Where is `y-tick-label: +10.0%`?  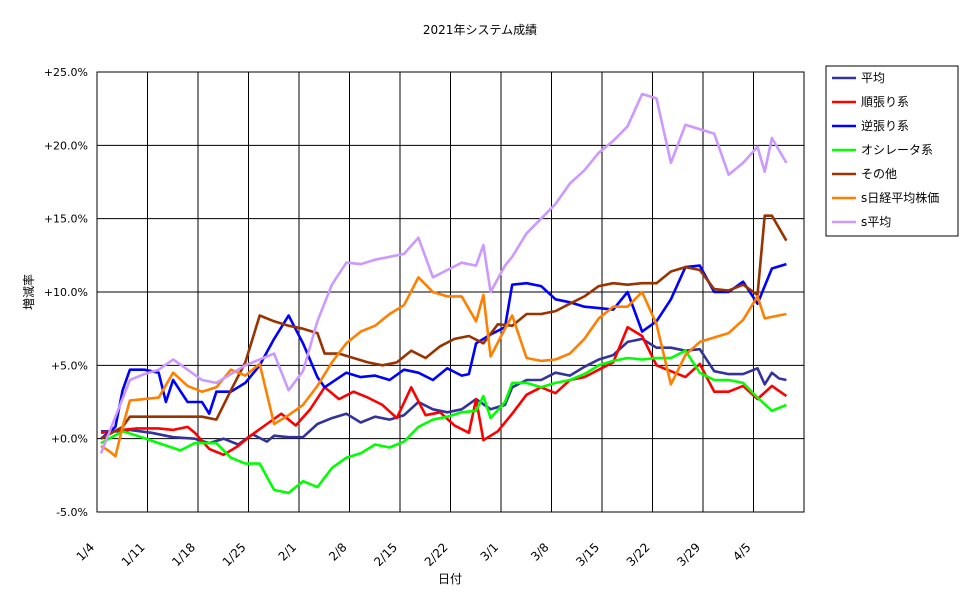
y-tick-label: +10.0% is located at coordinates (66, 292).